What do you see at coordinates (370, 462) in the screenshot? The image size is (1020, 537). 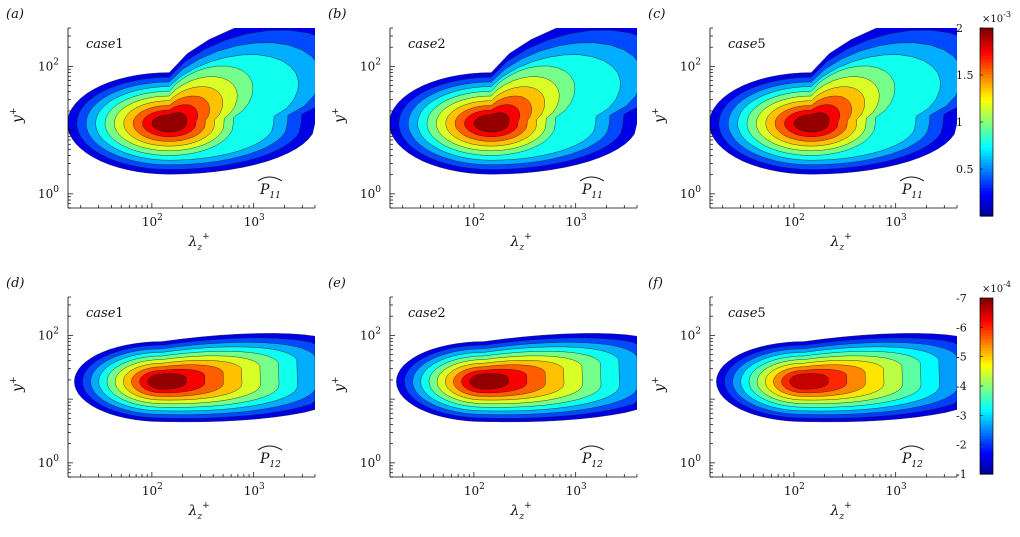 I see `panel-5-y-tick-label: 10⁰` at bounding box center [370, 462].